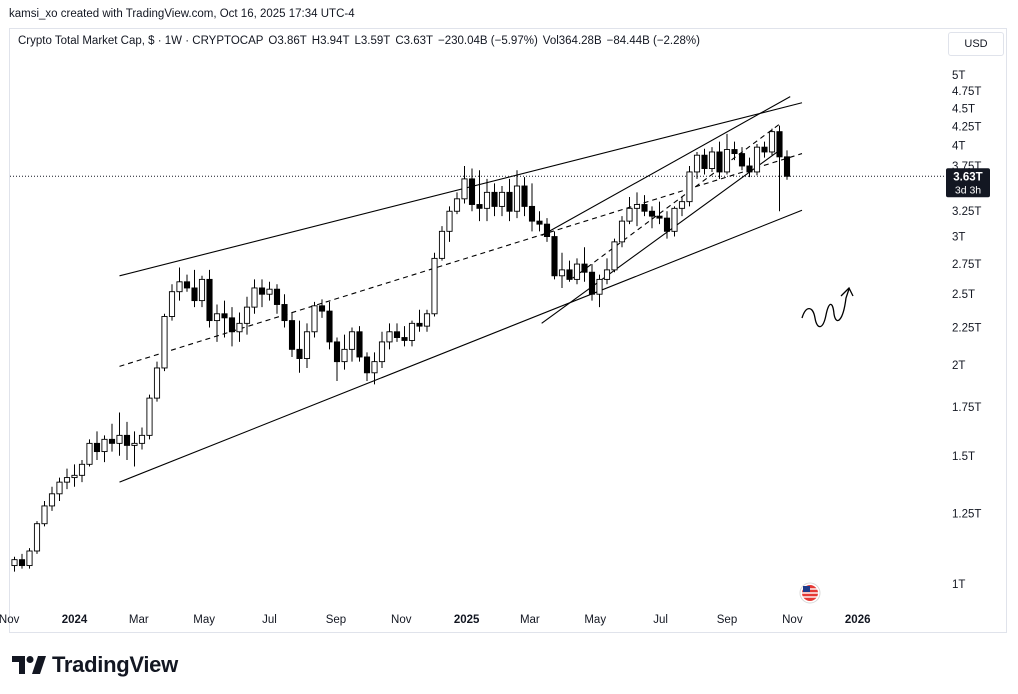 This screenshot has height=694, width=1018. What do you see at coordinates (966, 212) in the screenshot?
I see `y-tick-label: 3.25T` at bounding box center [966, 212].